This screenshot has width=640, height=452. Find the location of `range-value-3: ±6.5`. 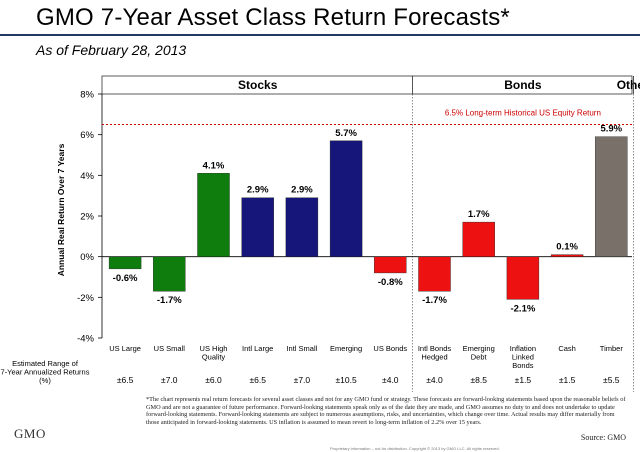

range-value-3: ±6.5 is located at coordinates (257, 380).